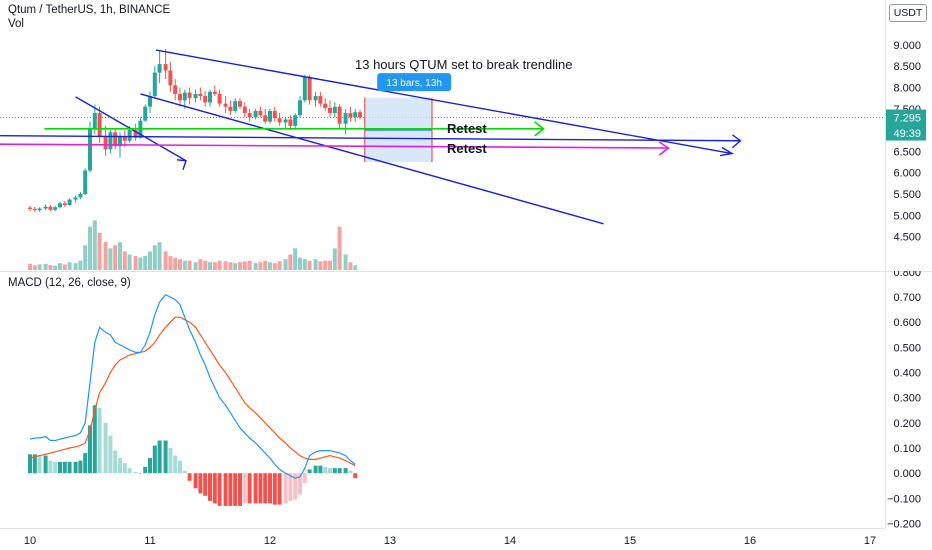 Image resolution: width=932 pixels, height=550 pixels. Describe the element at coordinates (30, 541) in the screenshot. I see `time-tick-label: 10` at that location.